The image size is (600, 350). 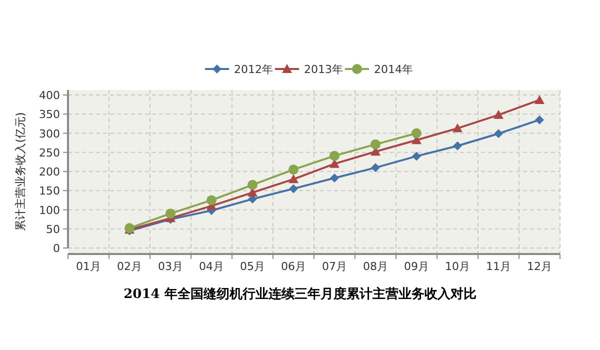 I want to click on x-tick-label: 05月, so click(x=252, y=266).